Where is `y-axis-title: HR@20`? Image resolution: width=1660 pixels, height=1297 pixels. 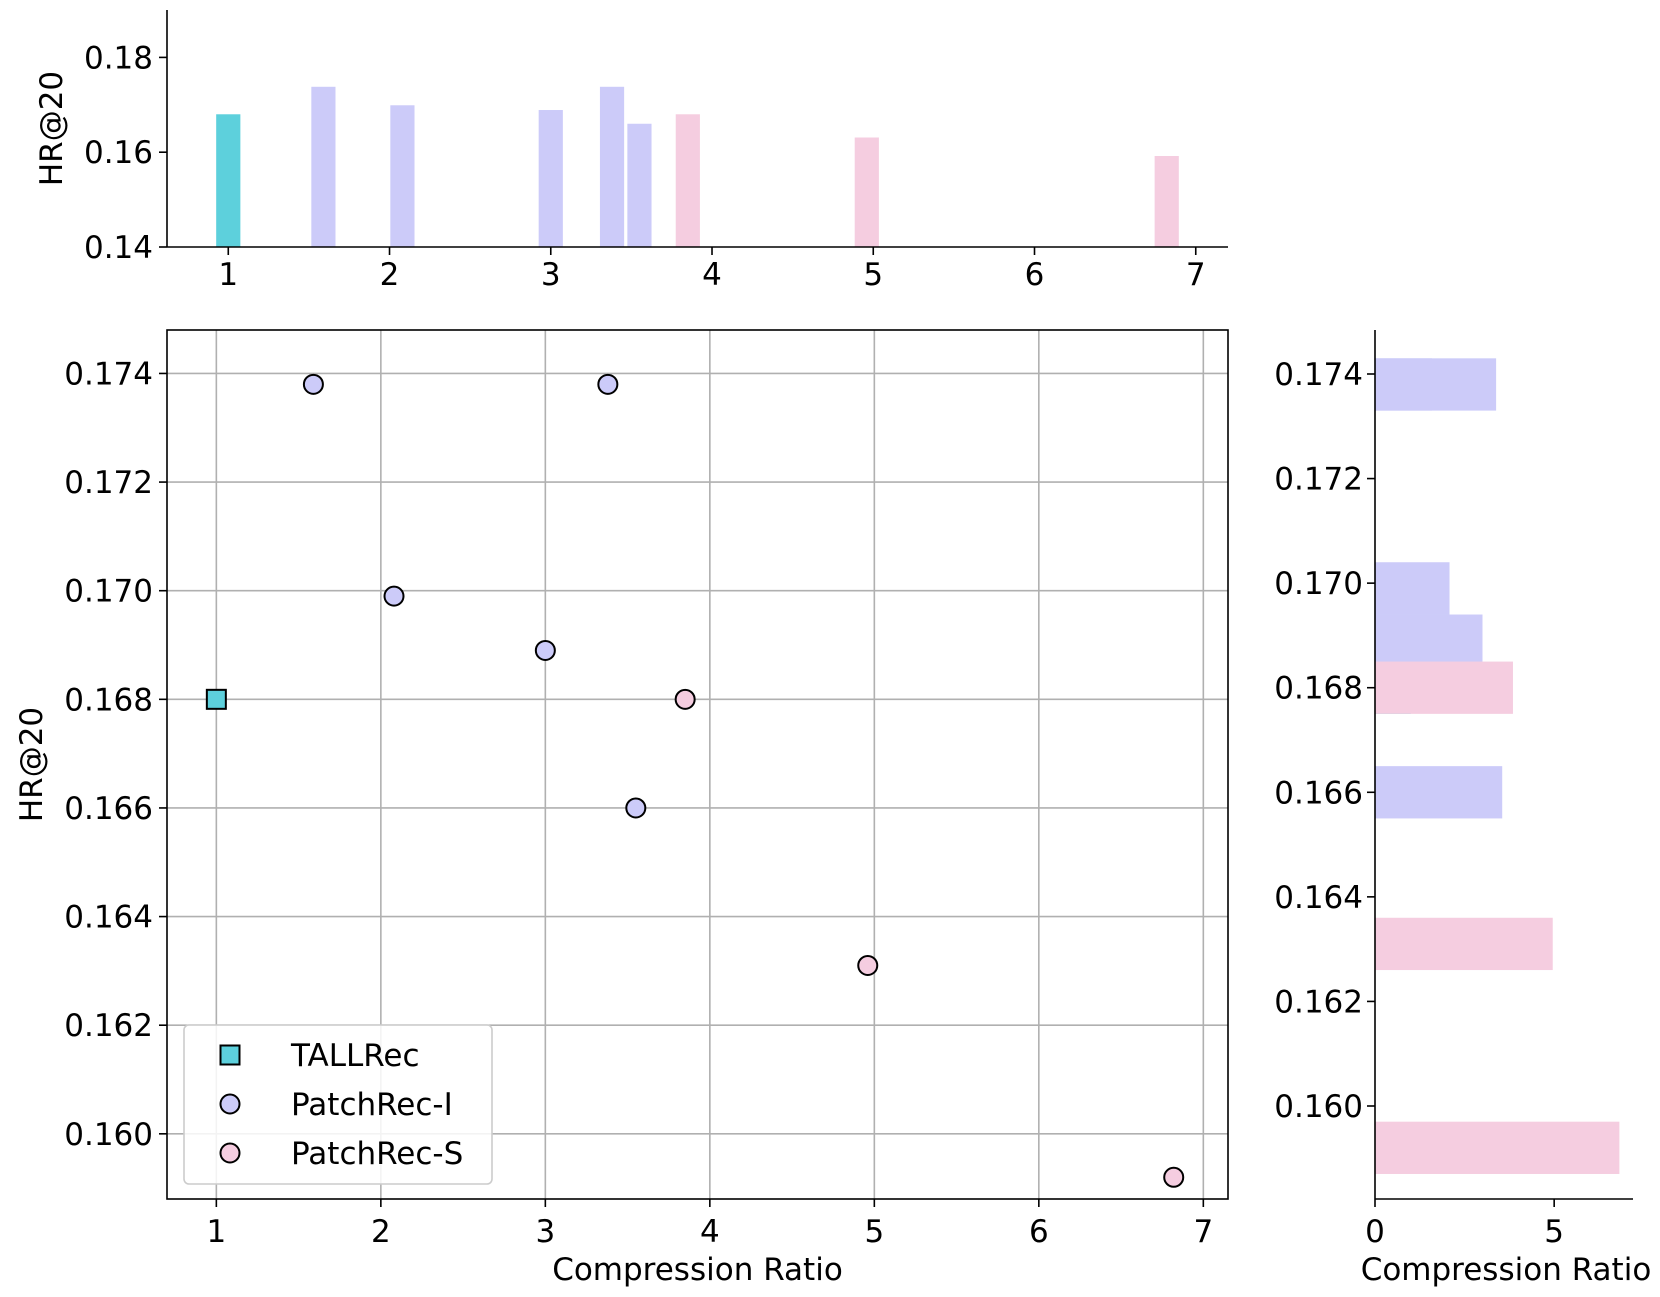 y-axis-title: HR@20 is located at coordinates (32, 764).